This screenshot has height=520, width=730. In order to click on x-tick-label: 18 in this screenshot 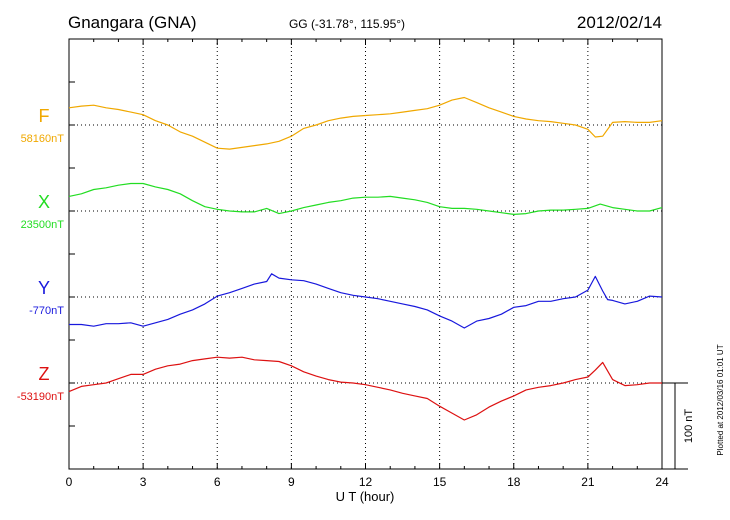, I will do `click(514, 482)`.